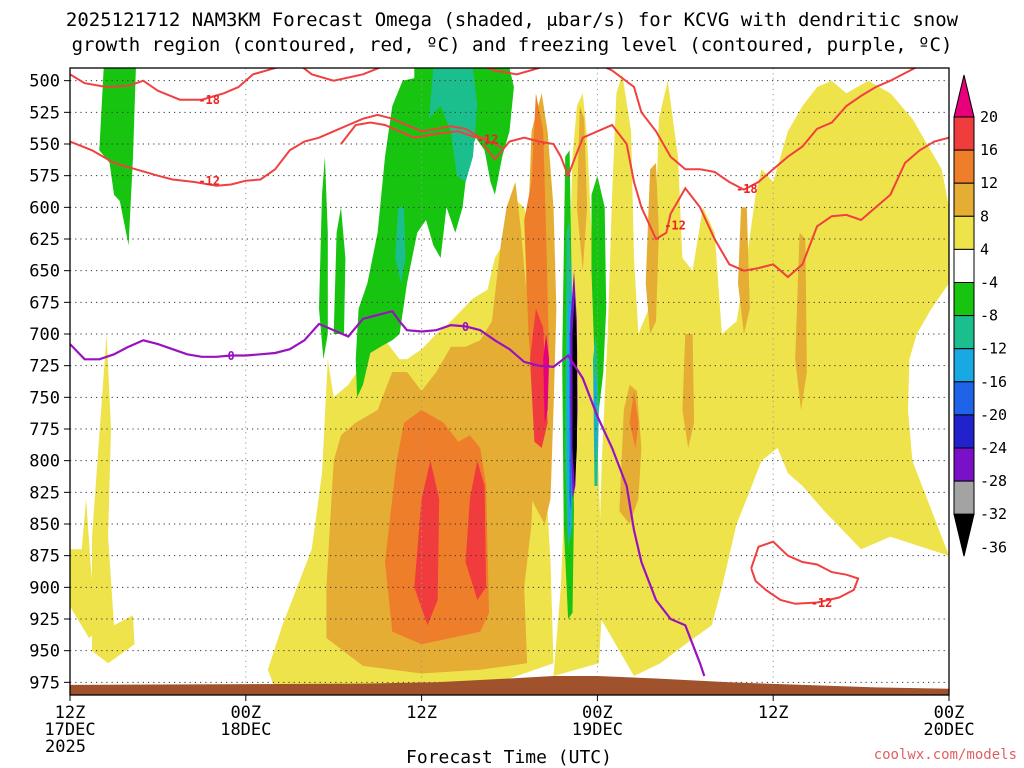  Describe the element at coordinates (945, 755) in the screenshot. I see `credit-text: coolwx.com/models` at that location.